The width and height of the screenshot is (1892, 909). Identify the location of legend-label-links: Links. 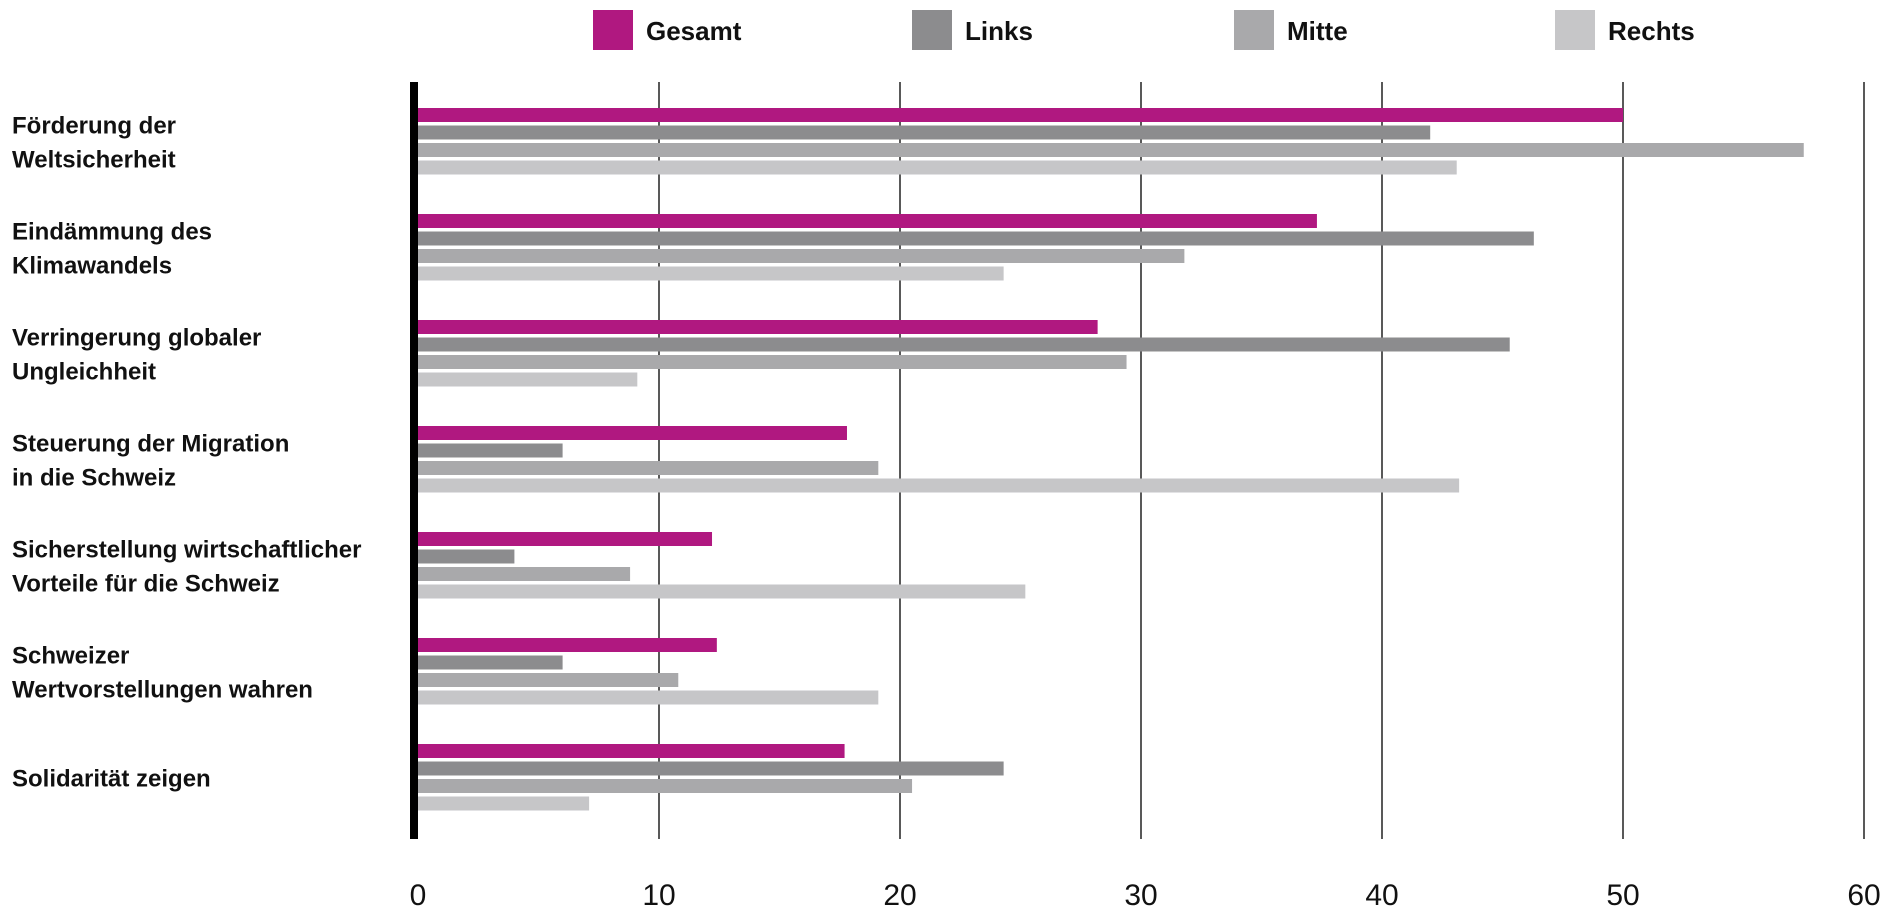
(999, 31).